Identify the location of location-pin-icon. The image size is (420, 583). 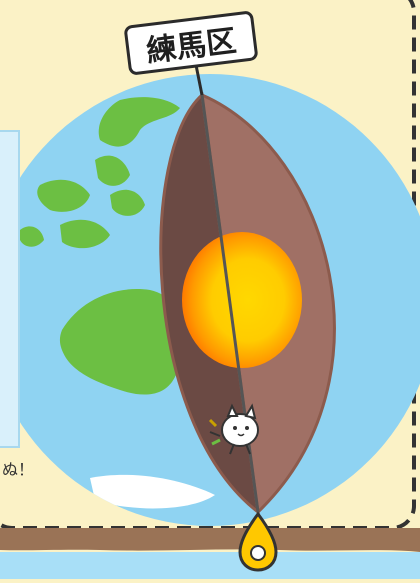
(258, 541).